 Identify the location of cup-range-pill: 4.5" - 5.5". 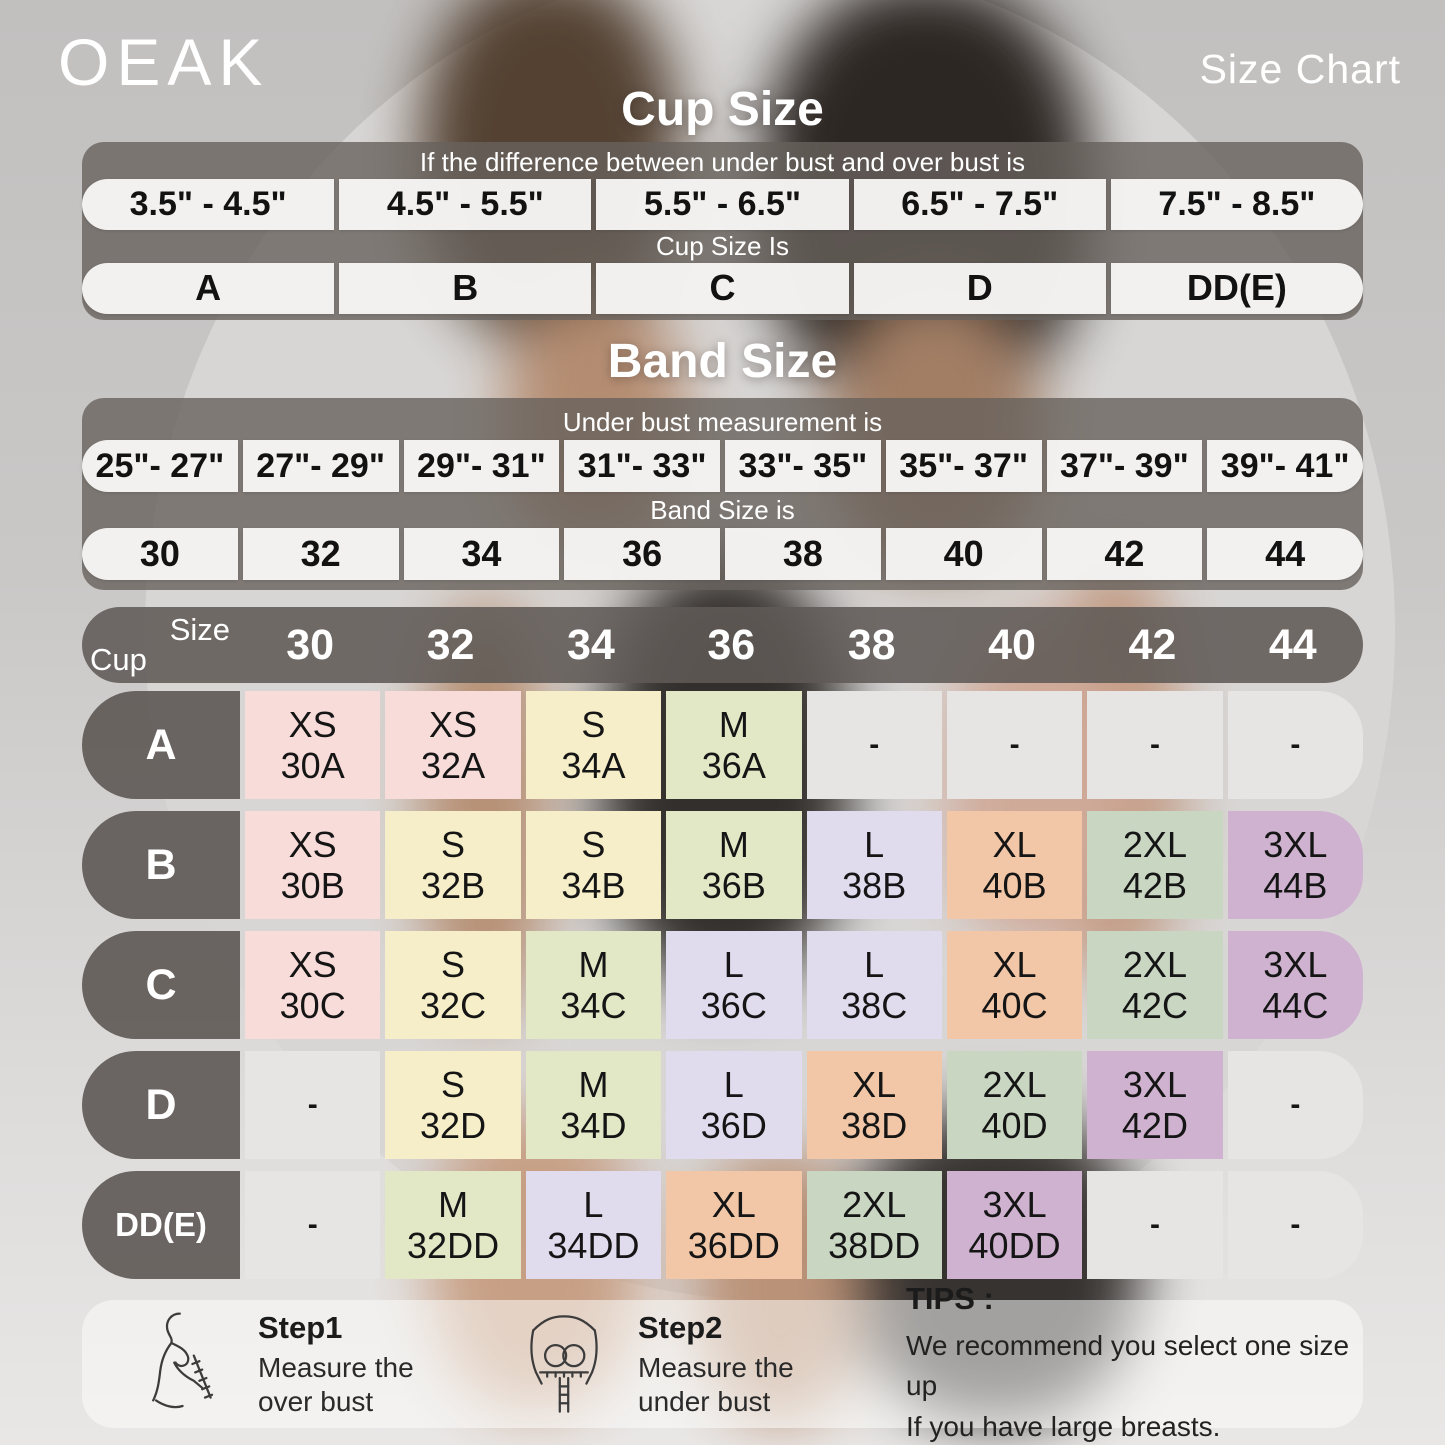
(465, 204).